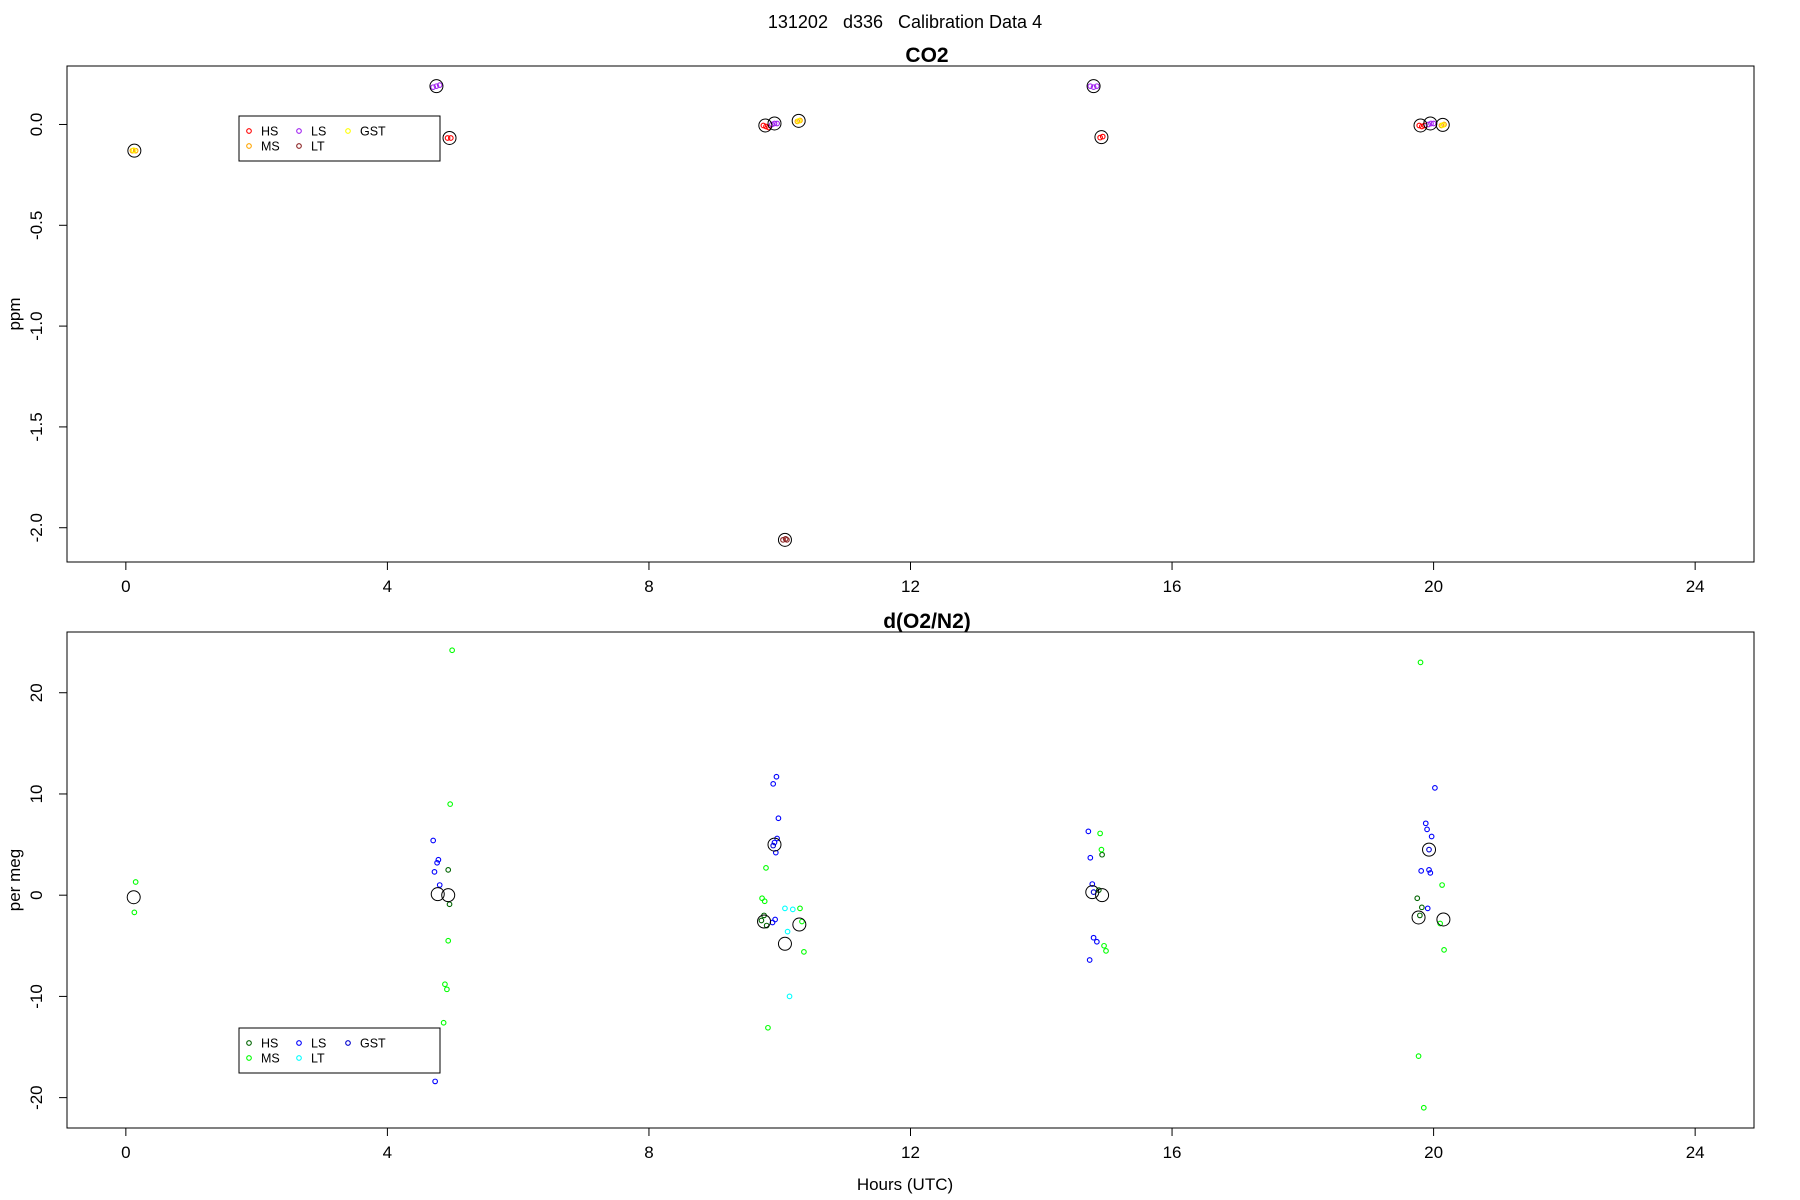 Image resolution: width=1800 pixels, height=1200 pixels. Describe the element at coordinates (36, 793) in the screenshot. I see `o2n2-y-tick-label: 10` at that location.